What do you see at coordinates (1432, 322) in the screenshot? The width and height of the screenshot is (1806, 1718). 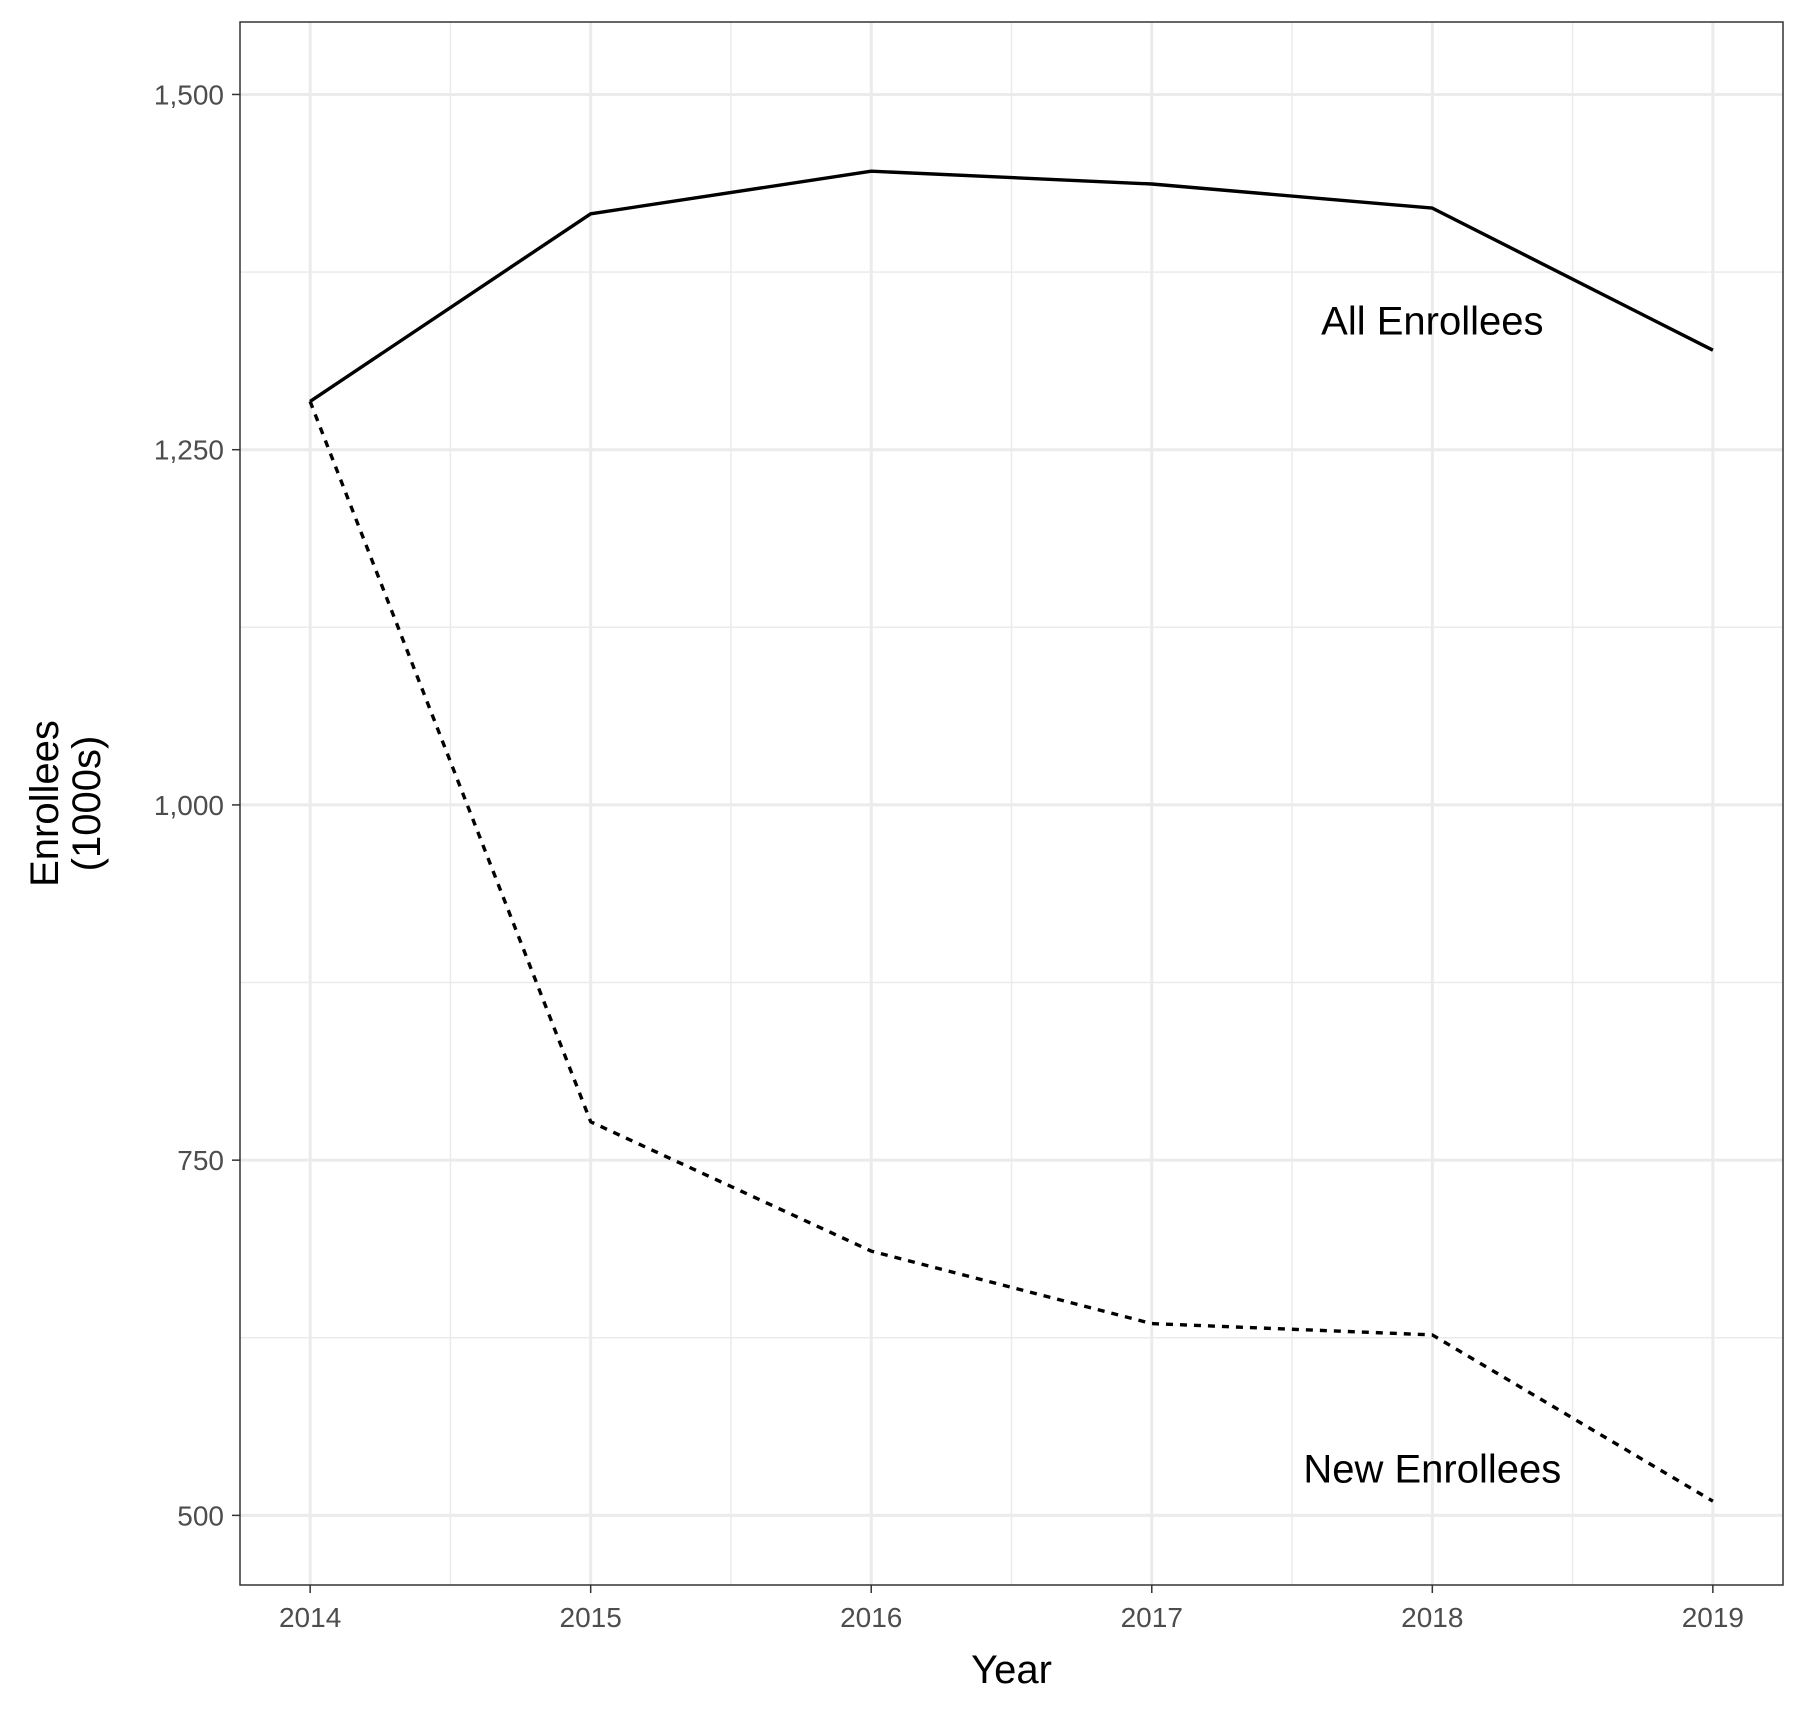 I see `all-enrollees-label: All Enrollees` at bounding box center [1432, 322].